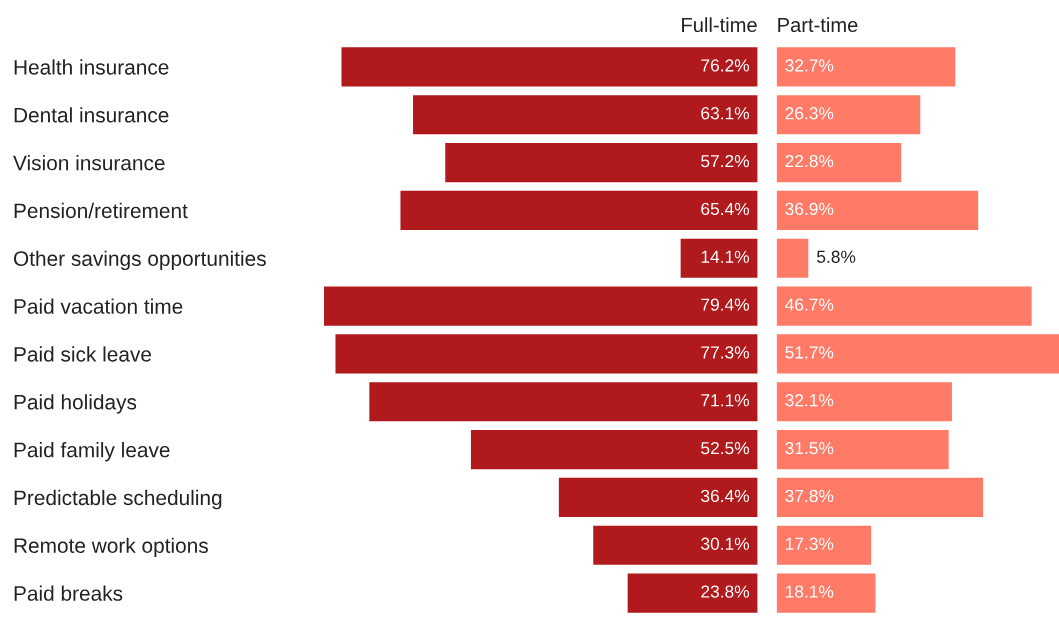  Describe the element at coordinates (725, 400) in the screenshot. I see `data-label: 71.1%` at that location.